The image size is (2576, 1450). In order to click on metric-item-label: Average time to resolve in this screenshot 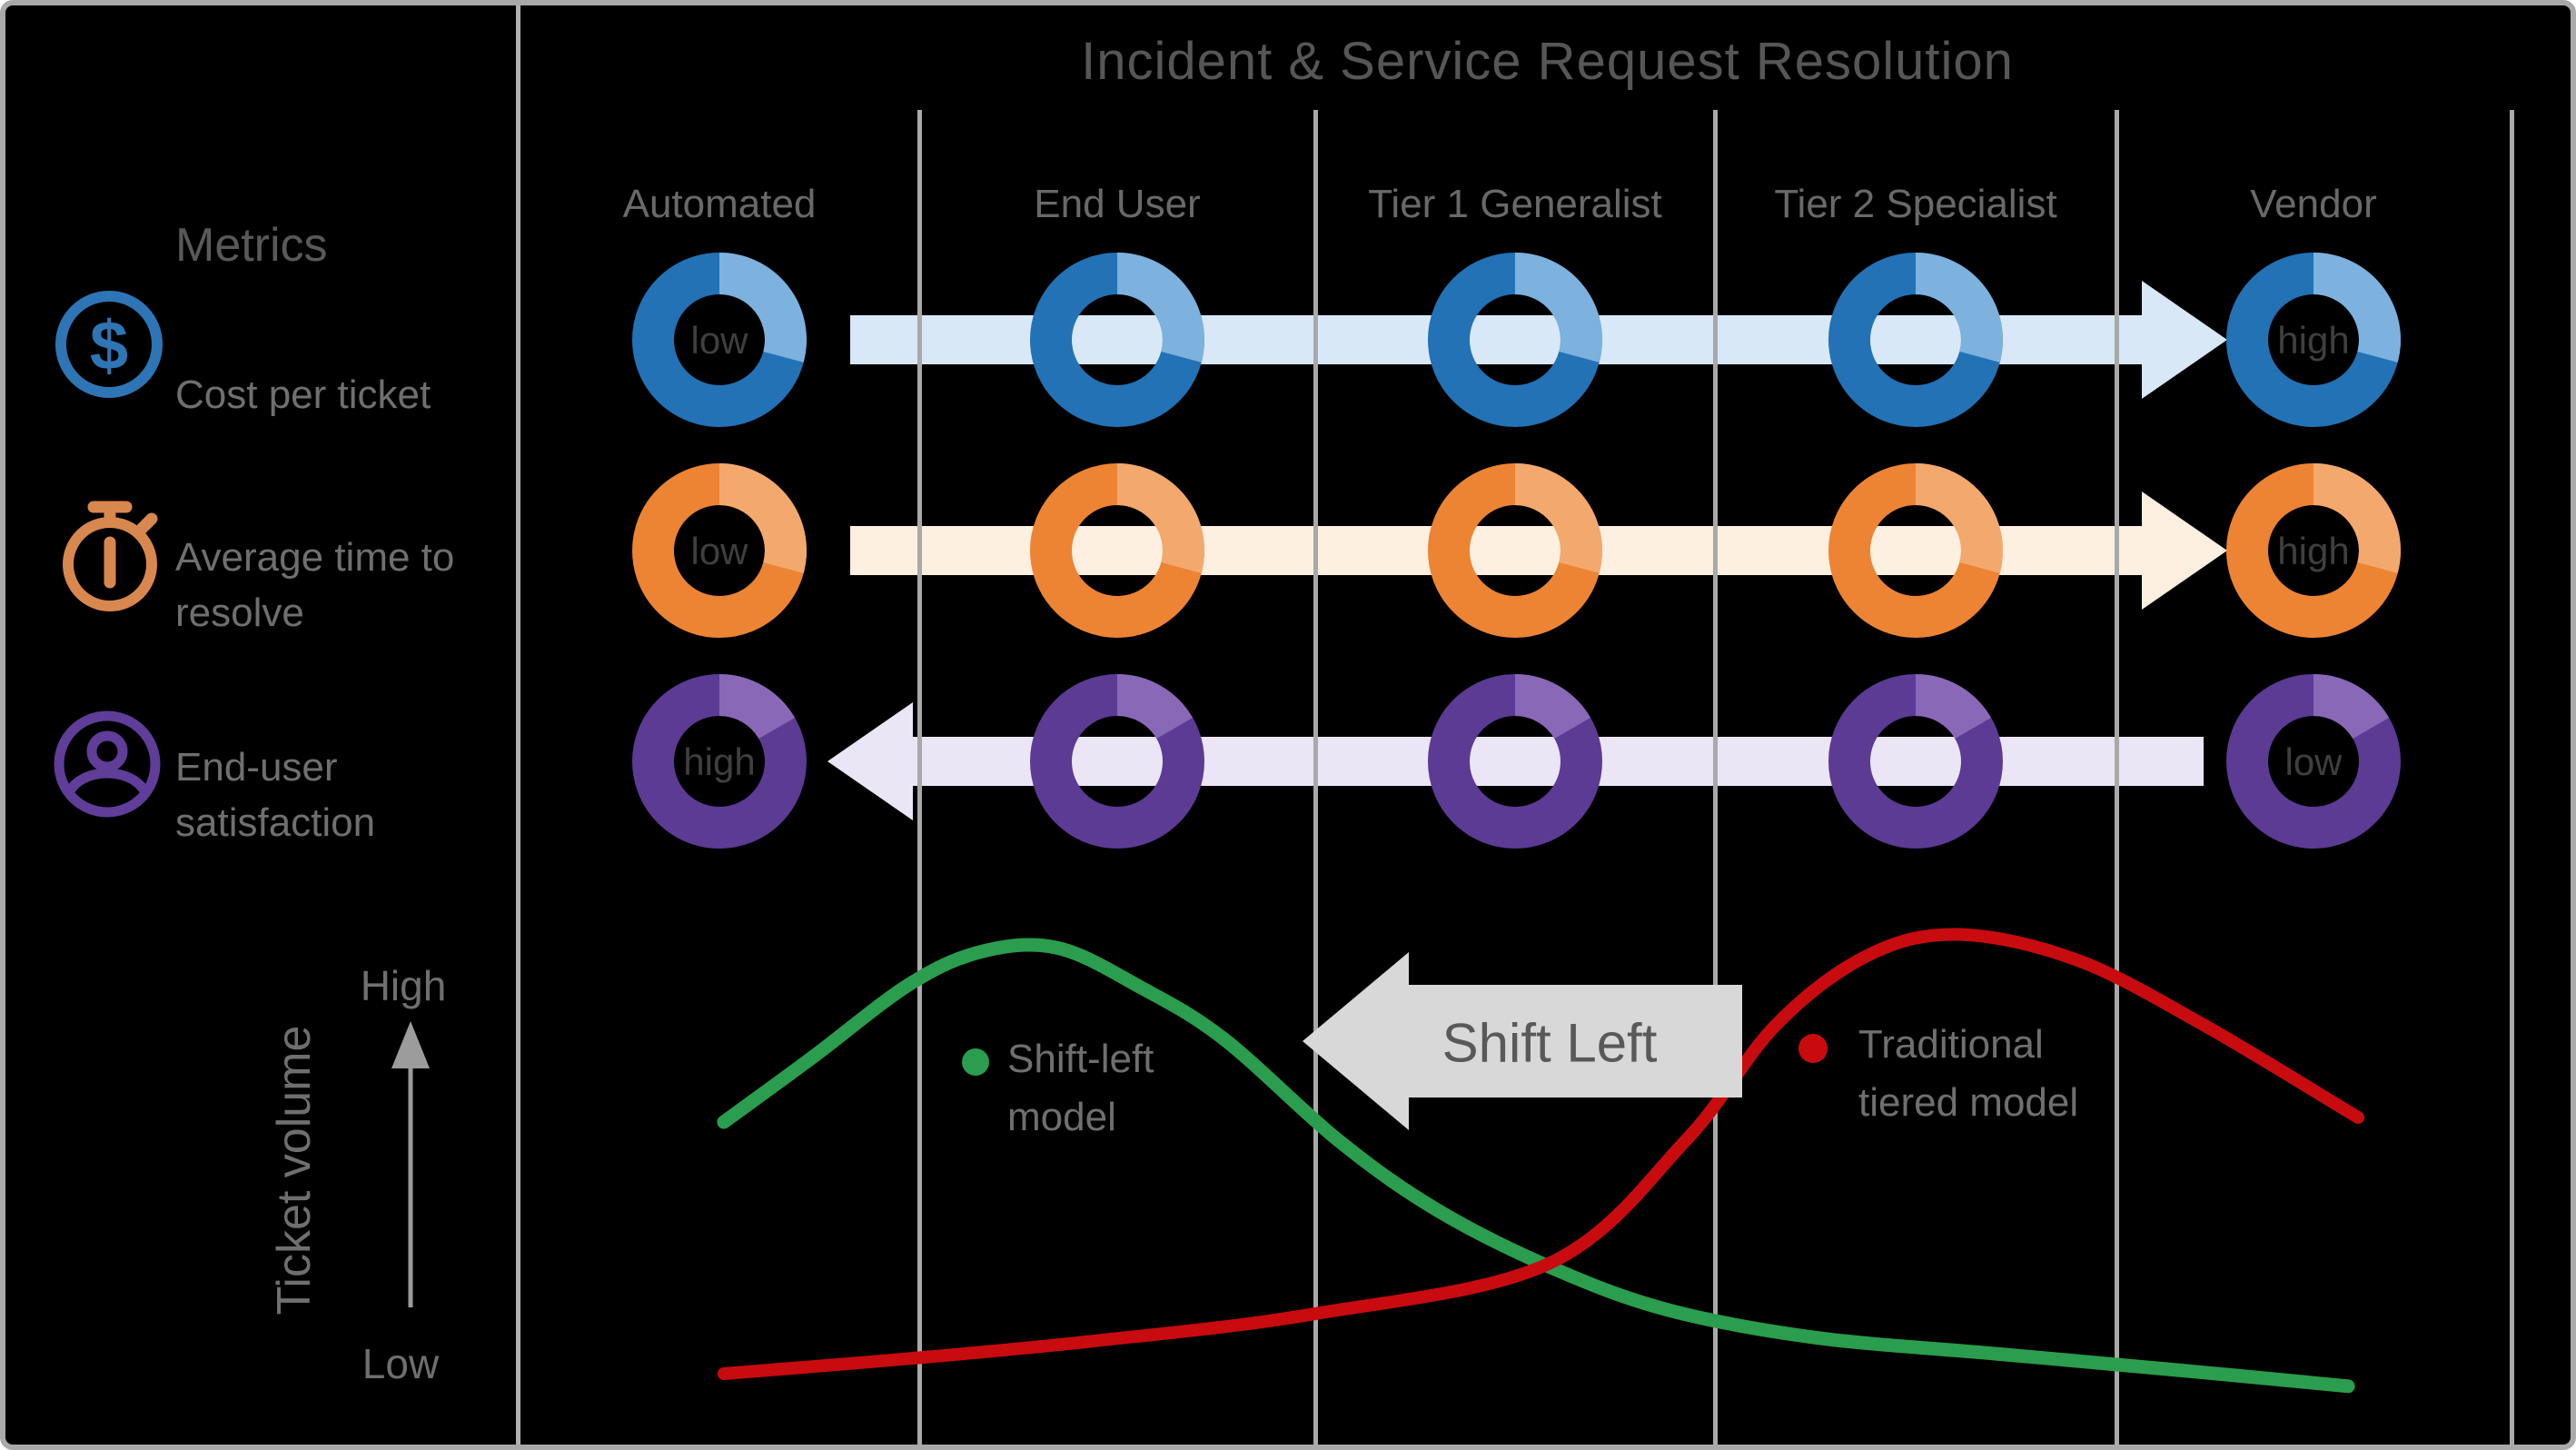, I will do `click(315, 585)`.